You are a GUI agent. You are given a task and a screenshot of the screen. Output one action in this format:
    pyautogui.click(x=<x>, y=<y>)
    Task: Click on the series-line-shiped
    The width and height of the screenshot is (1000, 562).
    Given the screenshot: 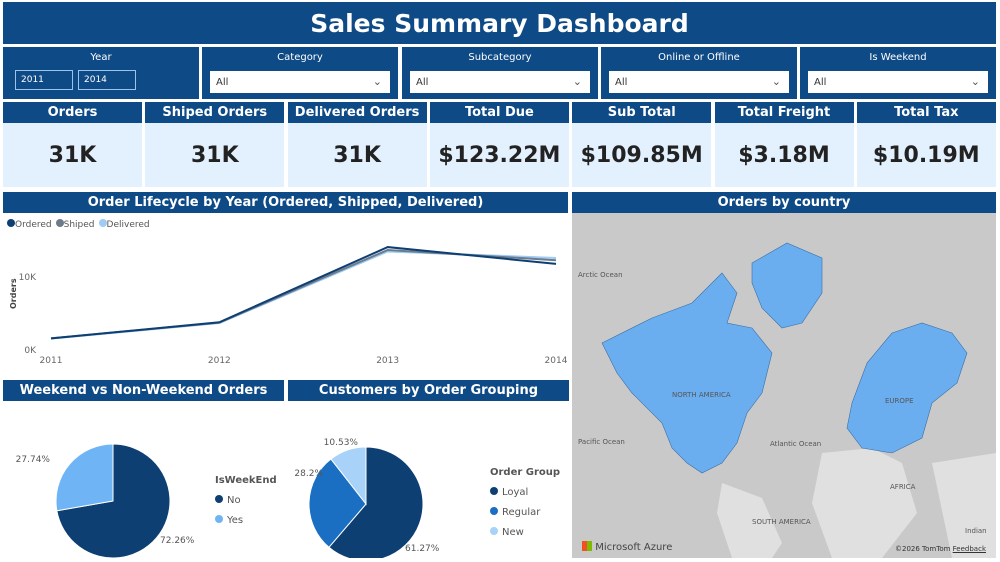 What is the action you would take?
    pyautogui.click(x=303, y=294)
    